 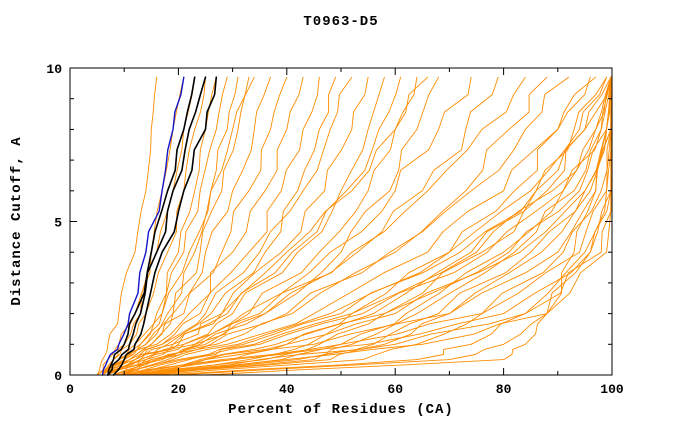 What do you see at coordinates (58, 223) in the screenshot?
I see `y-tick-label: 5` at bounding box center [58, 223].